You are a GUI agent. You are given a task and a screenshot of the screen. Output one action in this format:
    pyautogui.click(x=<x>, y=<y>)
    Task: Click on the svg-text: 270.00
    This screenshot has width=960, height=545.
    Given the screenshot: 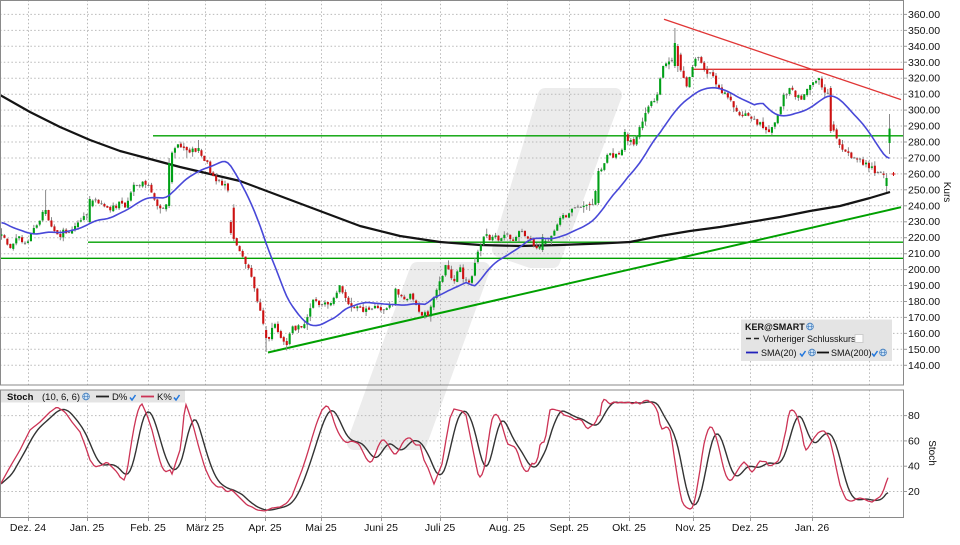 What is the action you would take?
    pyautogui.click(x=924, y=159)
    